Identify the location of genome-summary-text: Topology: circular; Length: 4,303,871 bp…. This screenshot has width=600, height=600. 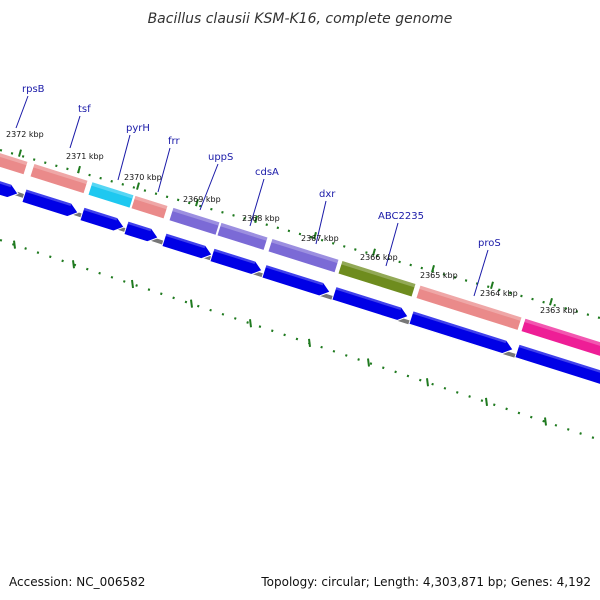
(425, 582).